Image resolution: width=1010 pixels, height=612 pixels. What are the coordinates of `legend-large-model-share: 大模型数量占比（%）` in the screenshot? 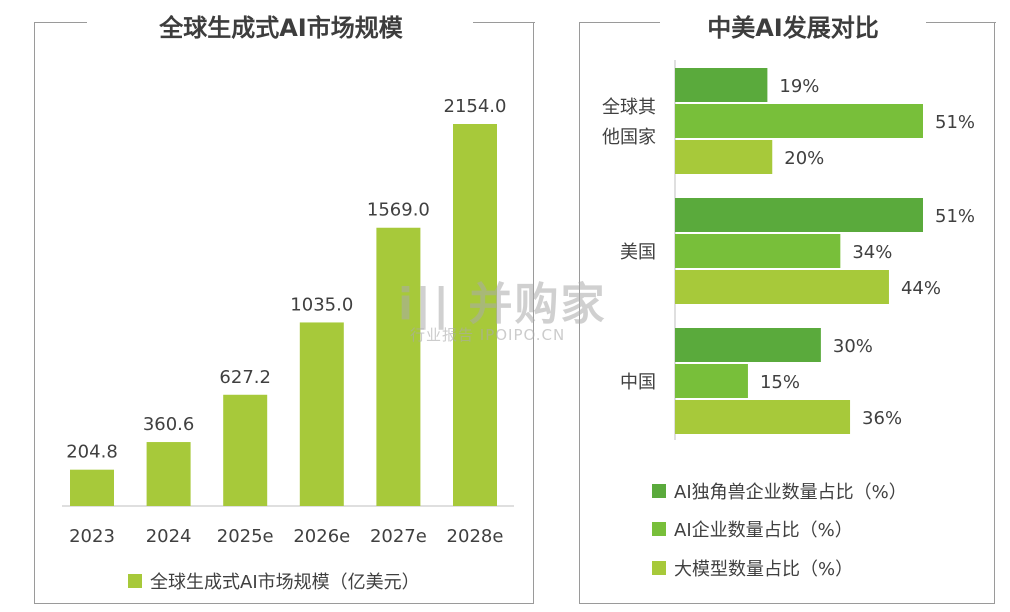 It's located at (752, 568).